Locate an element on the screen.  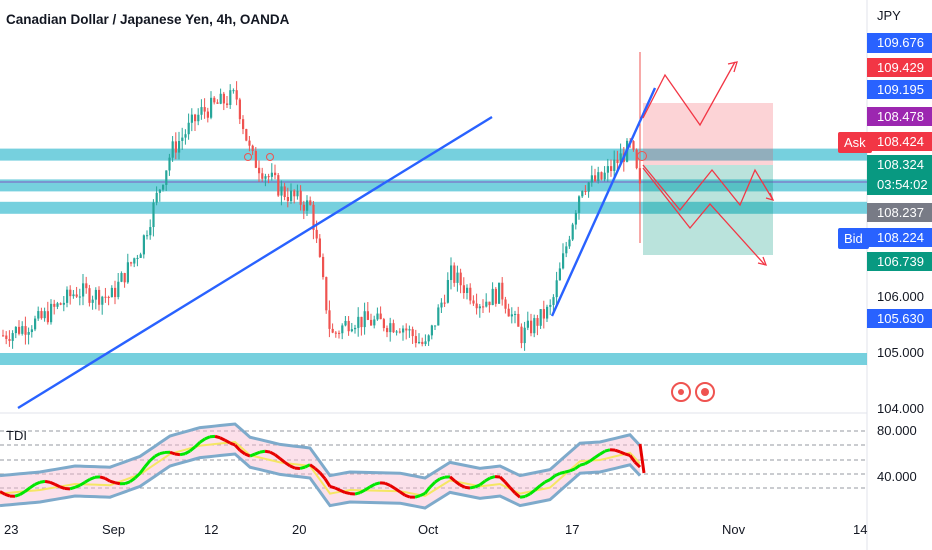
bid-label: Bid is located at coordinates (853, 238).